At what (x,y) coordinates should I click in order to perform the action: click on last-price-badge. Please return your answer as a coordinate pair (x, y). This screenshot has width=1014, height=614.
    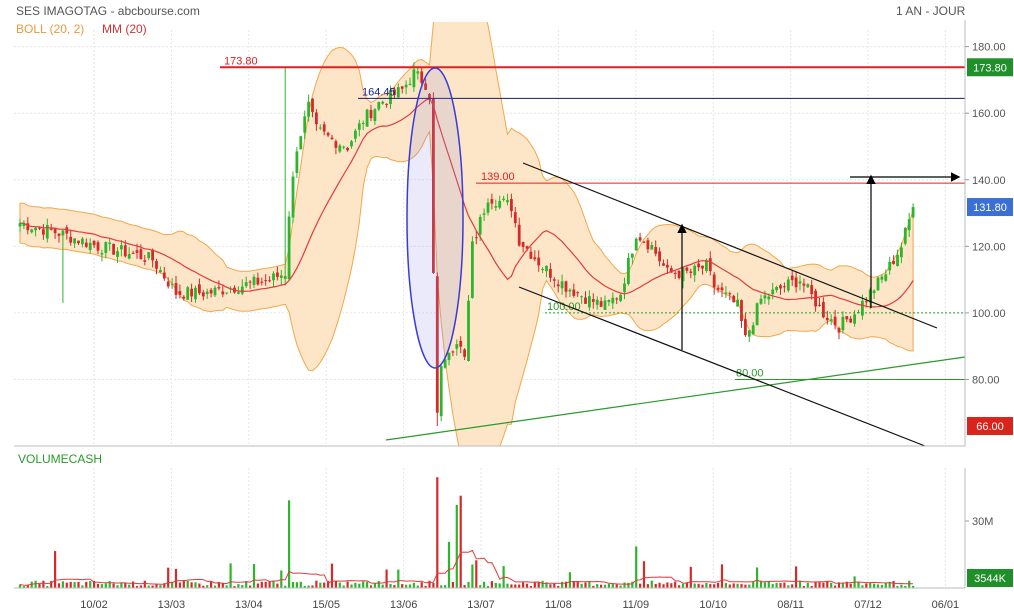
    Looking at the image, I should click on (990, 207).